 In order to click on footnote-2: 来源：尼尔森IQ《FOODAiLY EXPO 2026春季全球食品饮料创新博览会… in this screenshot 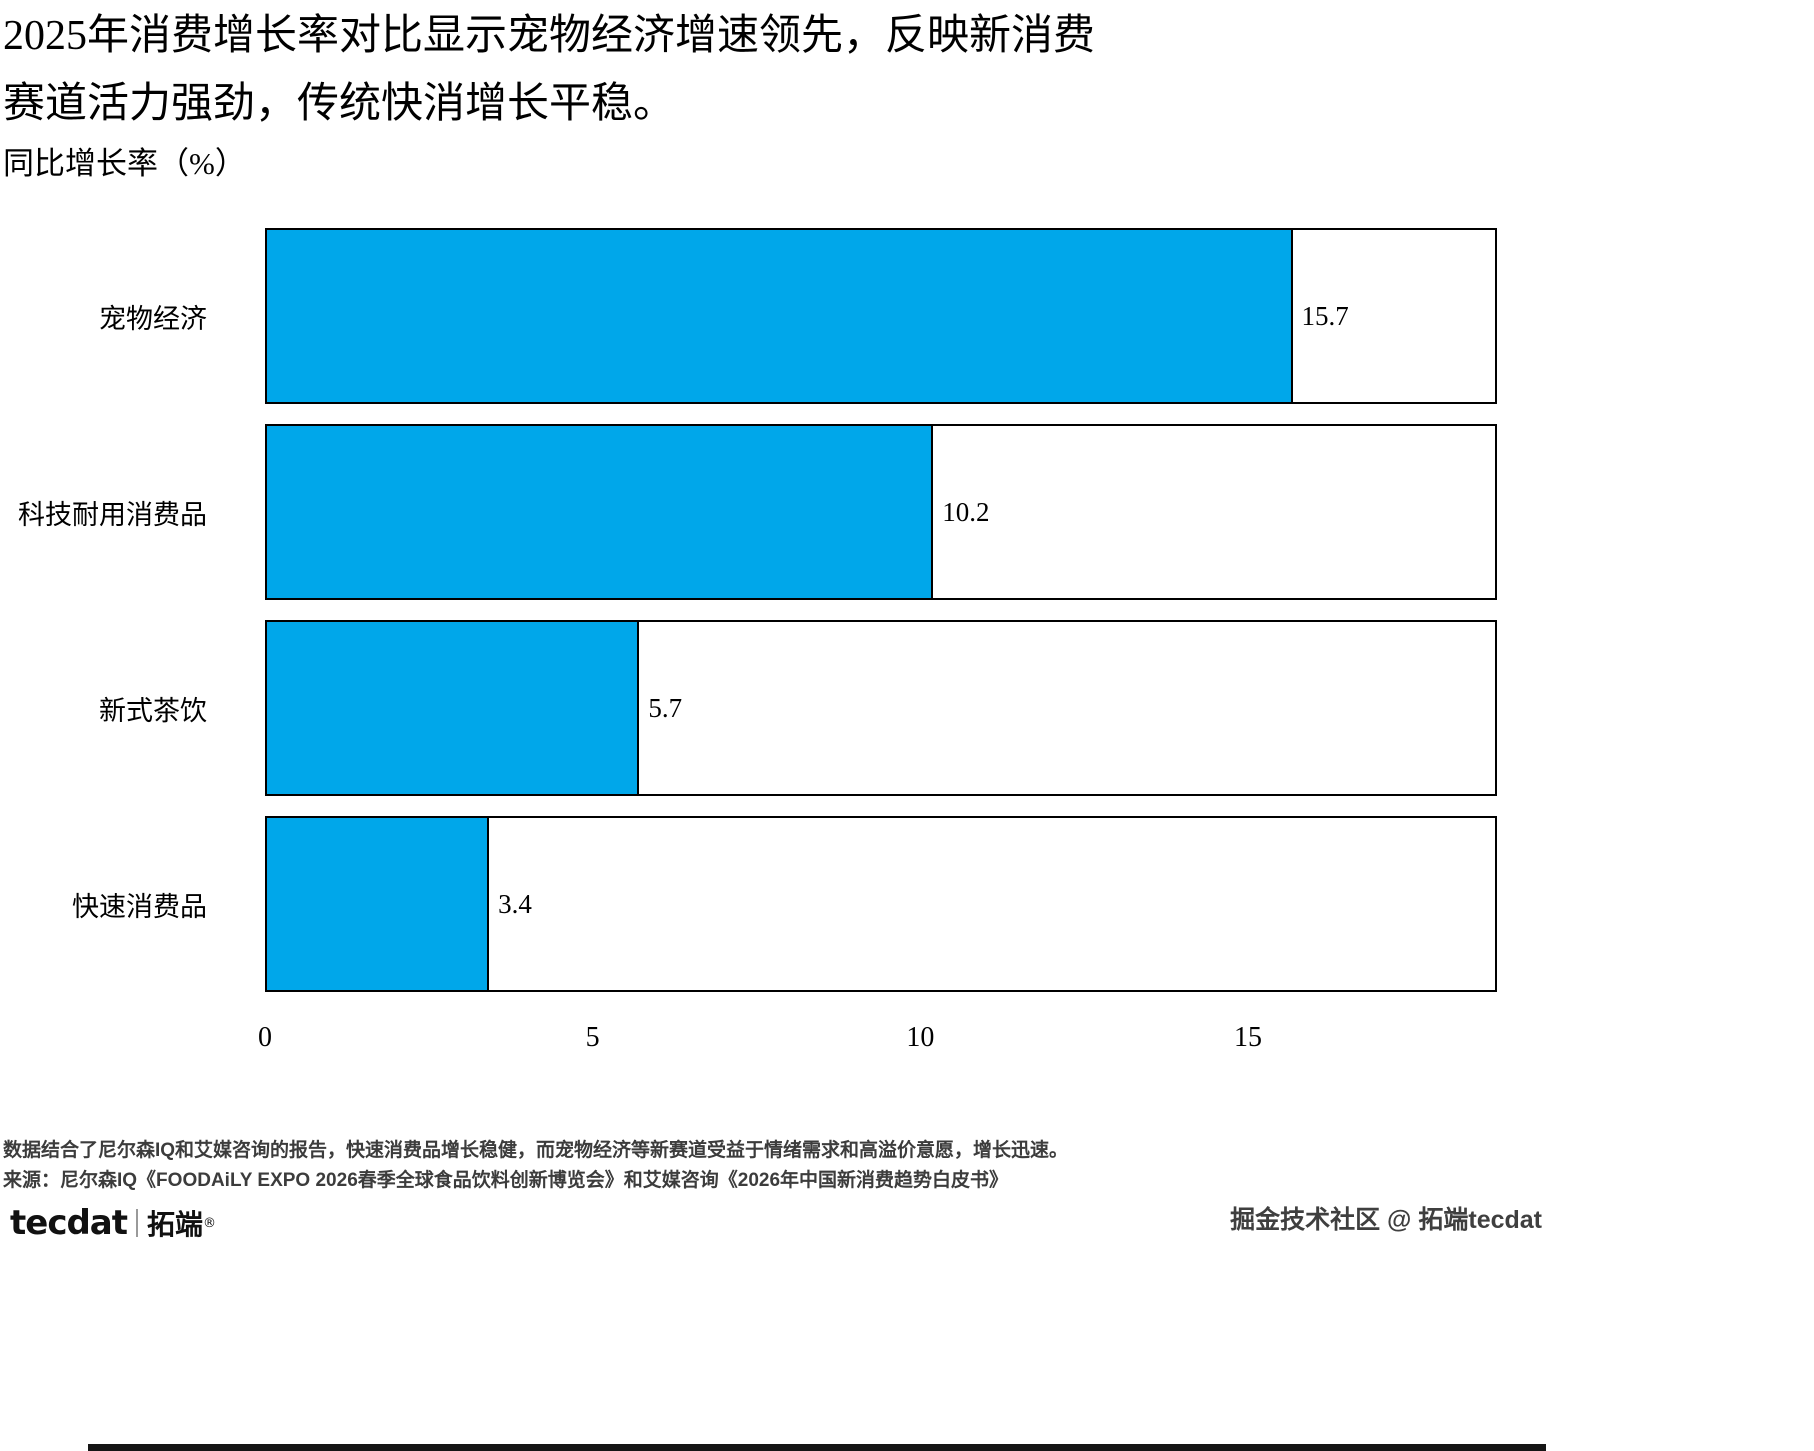, I will do `click(506, 1180)`.